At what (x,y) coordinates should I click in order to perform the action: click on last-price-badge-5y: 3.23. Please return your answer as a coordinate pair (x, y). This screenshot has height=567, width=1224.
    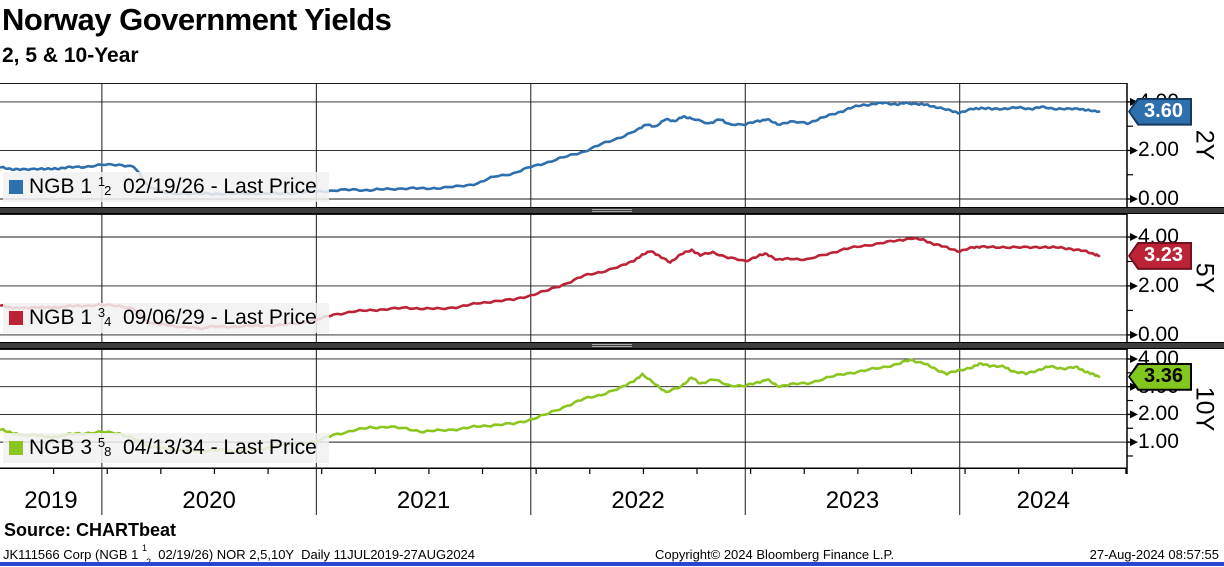
    Looking at the image, I should click on (1160, 255).